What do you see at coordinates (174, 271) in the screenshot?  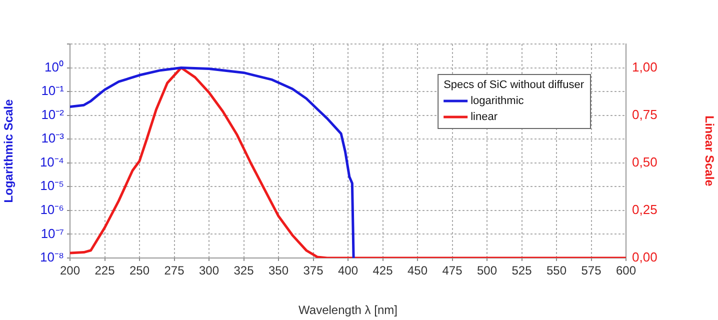 I see `x-tick-label: 275` at bounding box center [174, 271].